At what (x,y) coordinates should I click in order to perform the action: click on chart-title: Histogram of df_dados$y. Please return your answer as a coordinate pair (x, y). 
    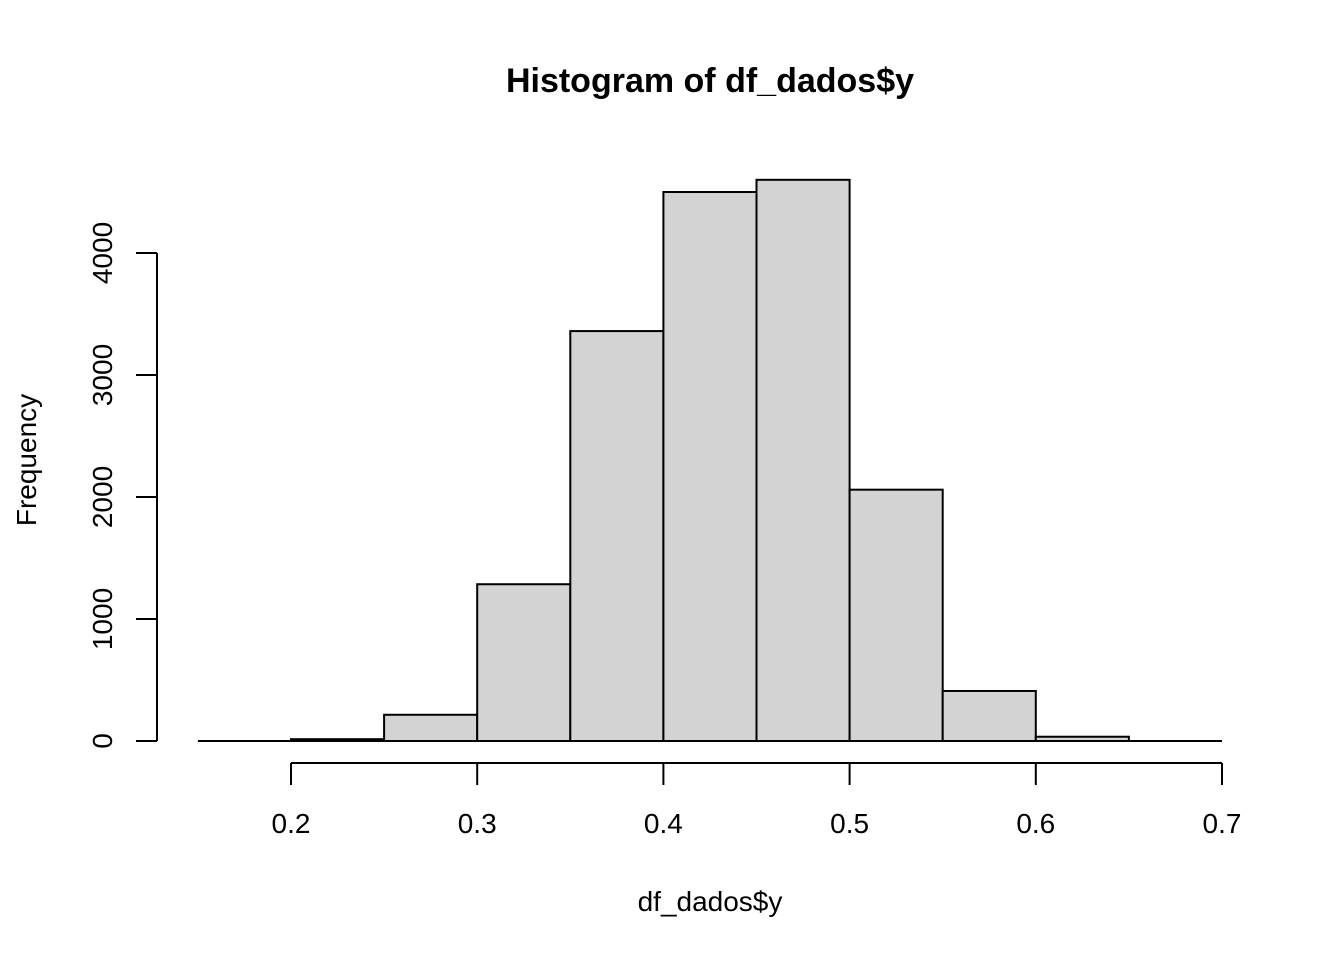
    Looking at the image, I should click on (710, 81).